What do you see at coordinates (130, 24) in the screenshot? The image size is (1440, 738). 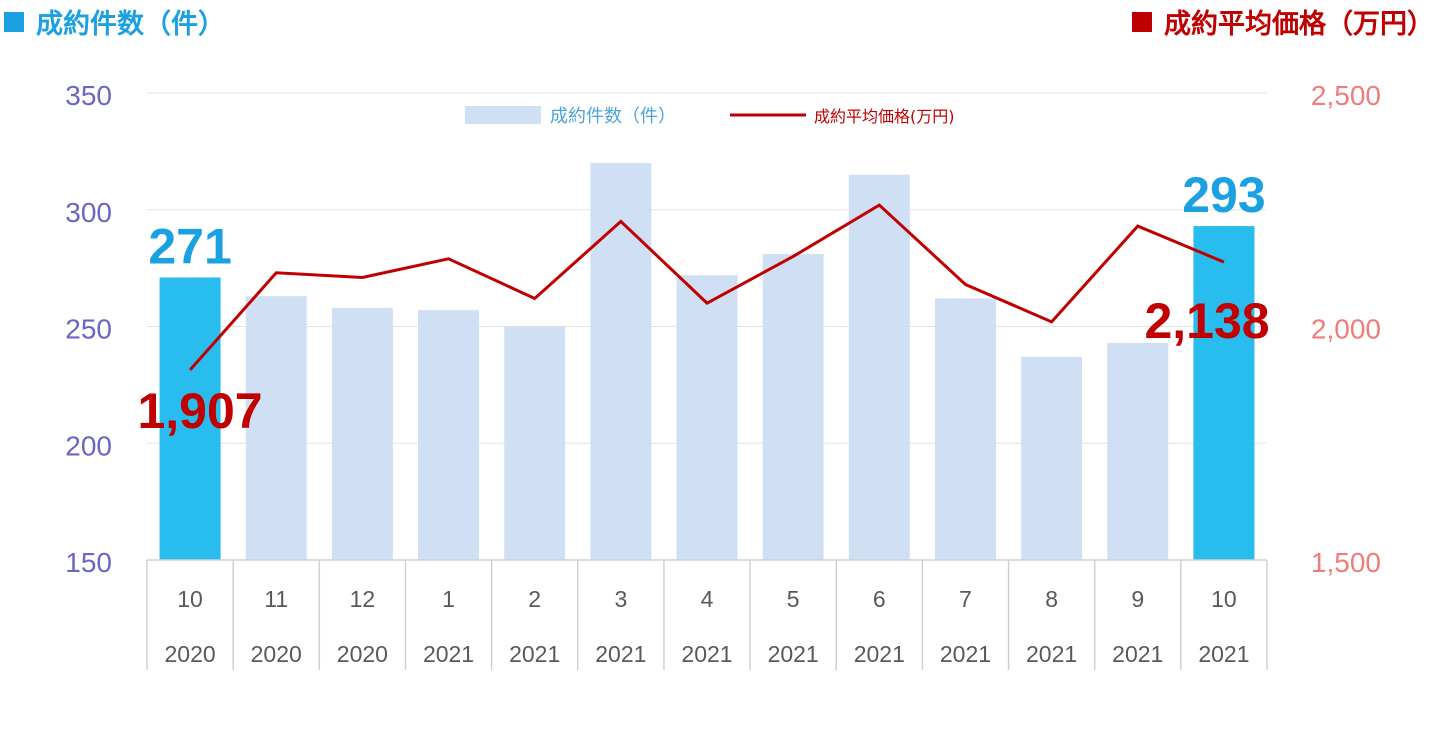 I see `left-title-text: 成約件数（件）` at bounding box center [130, 24].